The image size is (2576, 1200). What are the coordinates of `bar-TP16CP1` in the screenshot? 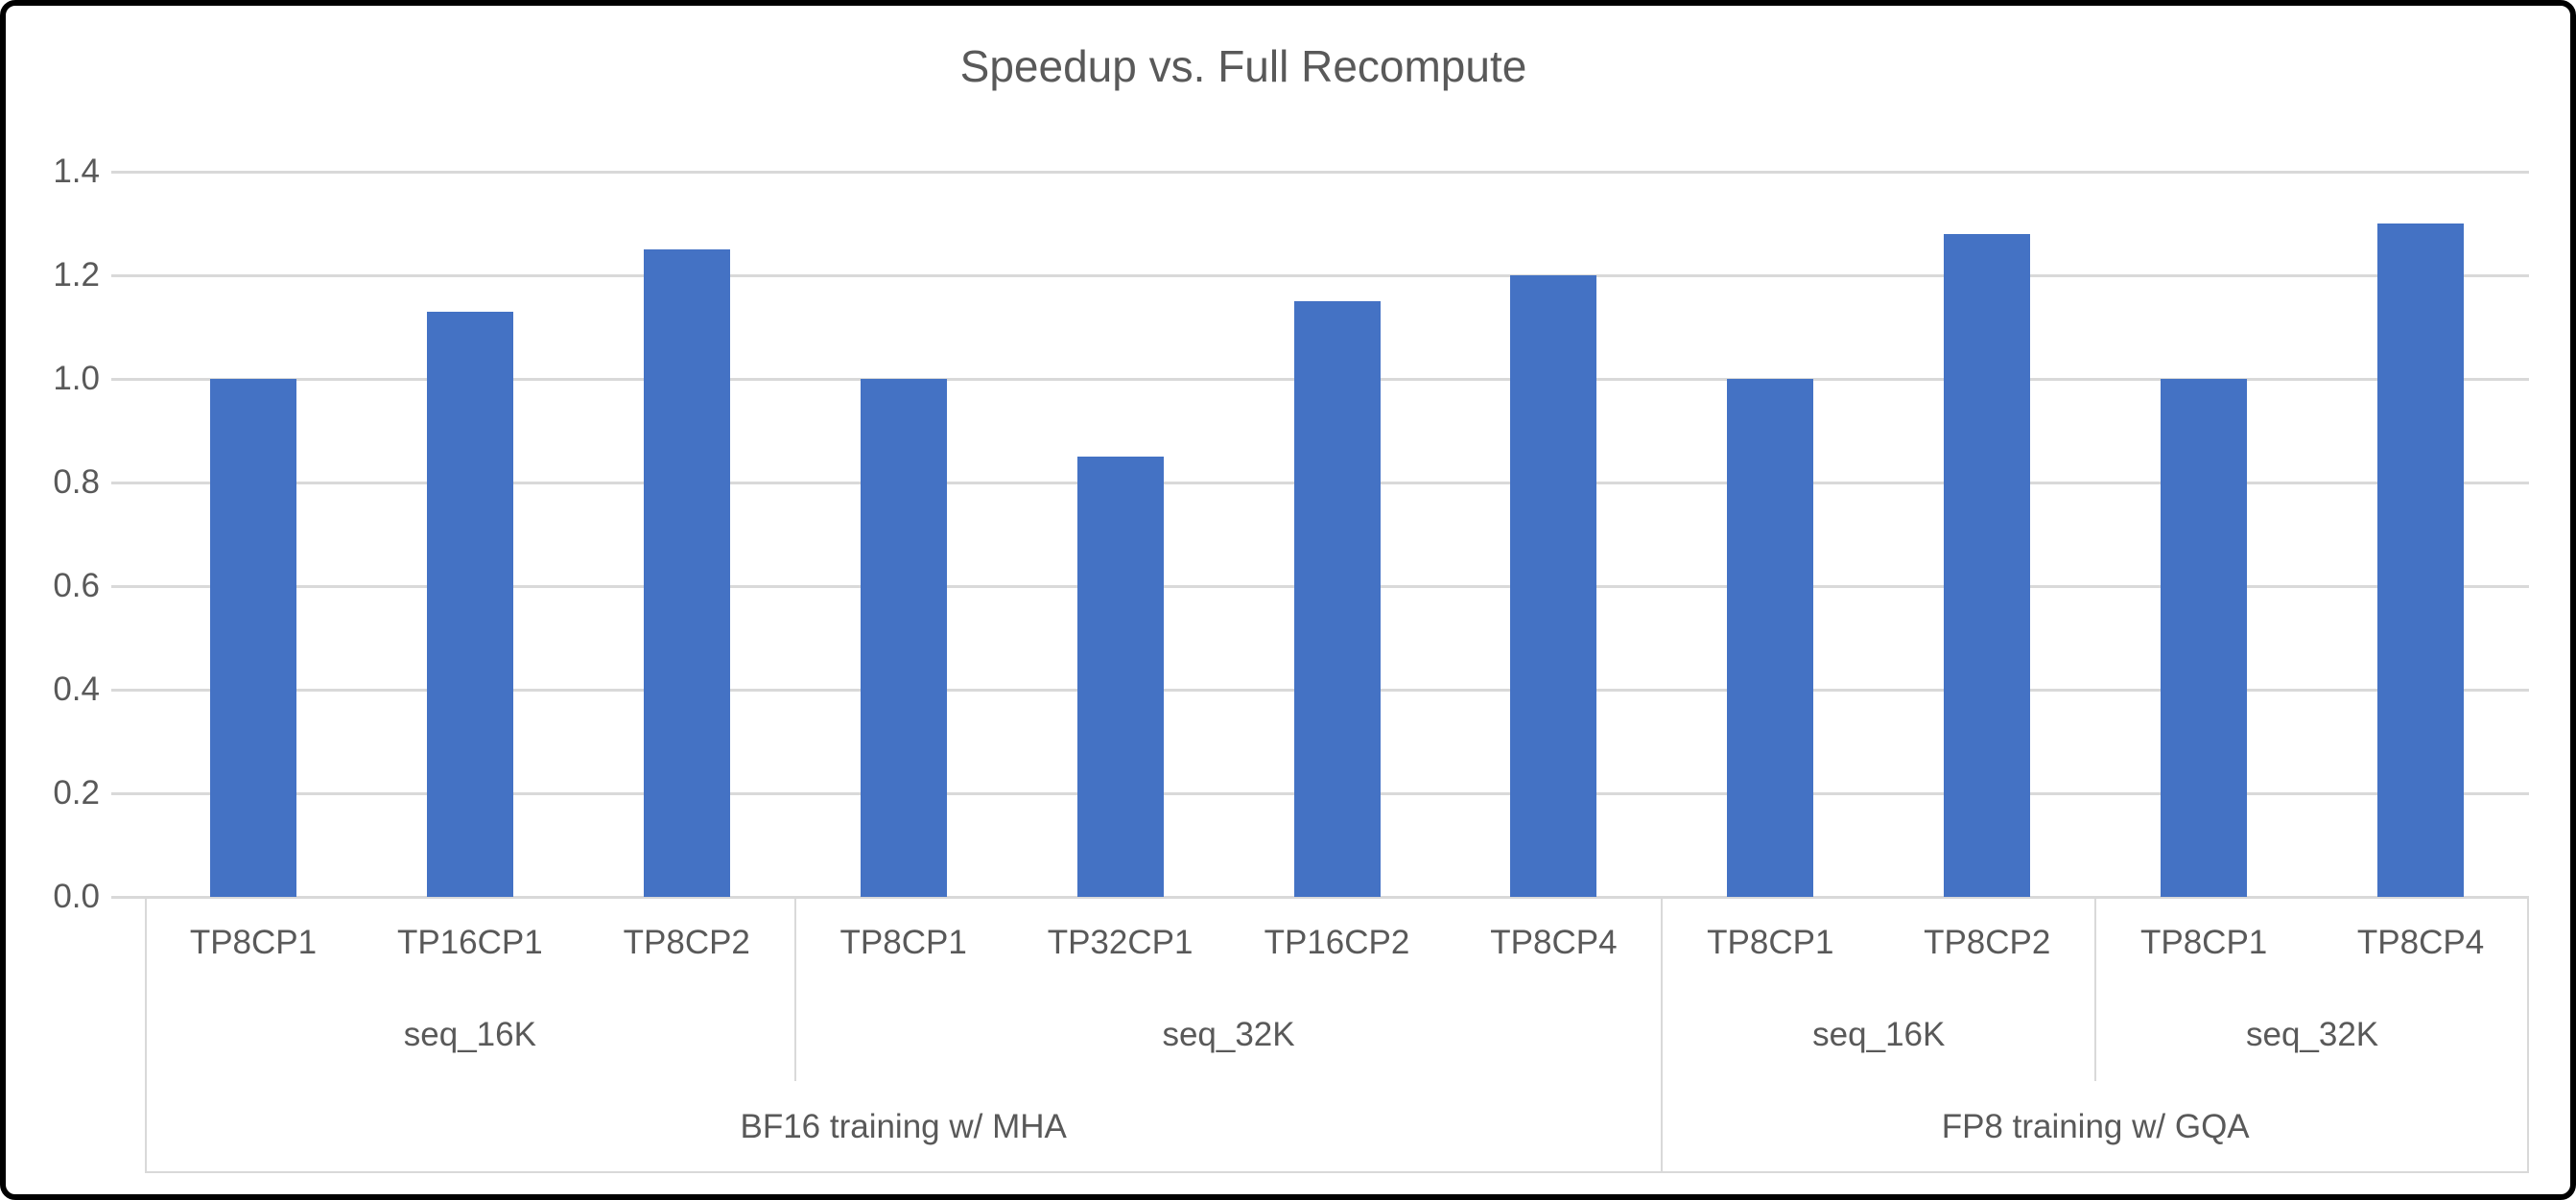 It's located at (470, 604).